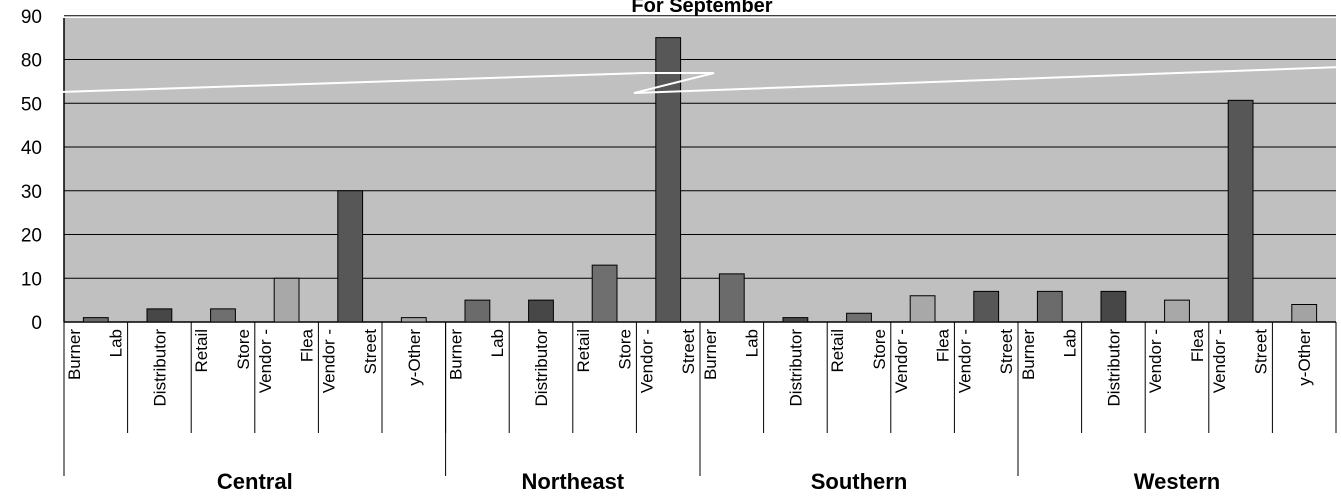  What do you see at coordinates (31, 279) in the screenshot?
I see `y-tick-label: 10` at bounding box center [31, 279].